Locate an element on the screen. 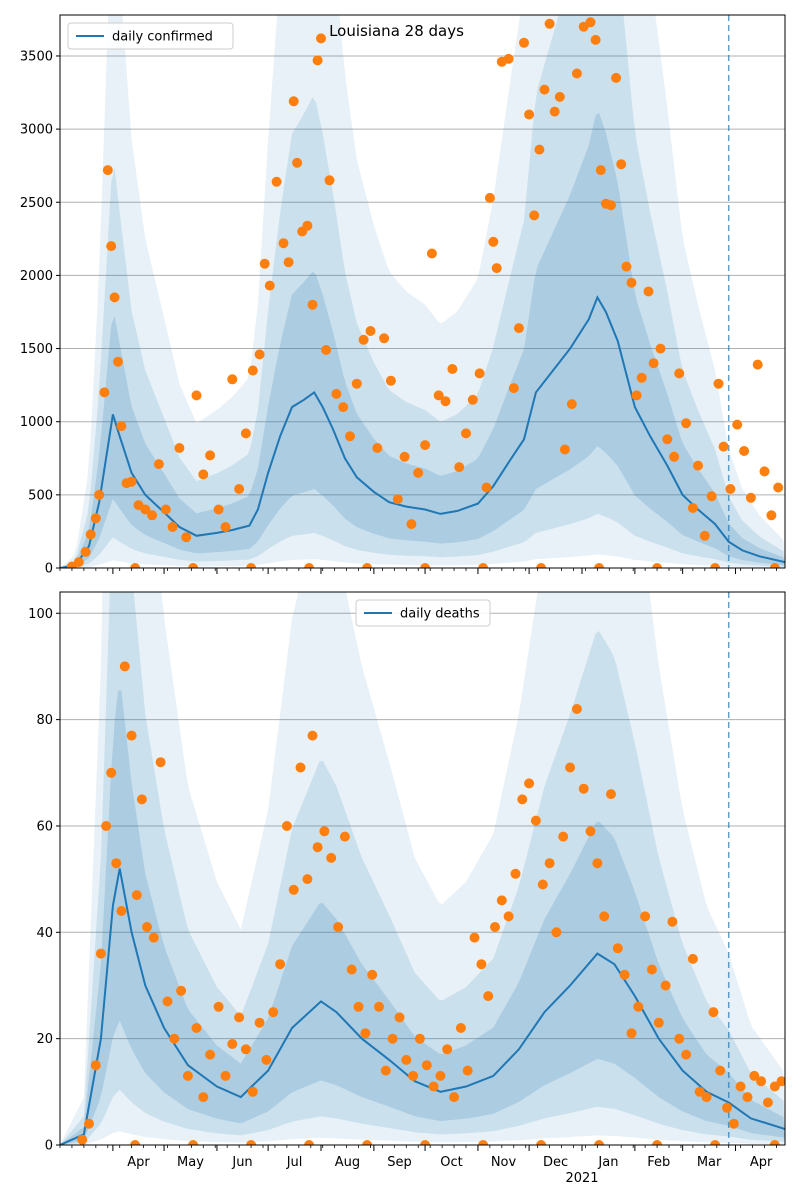 Image resolution: width=800 pixels, height=1204 pixels. x-tick-label: Apr is located at coordinates (138, 1162).